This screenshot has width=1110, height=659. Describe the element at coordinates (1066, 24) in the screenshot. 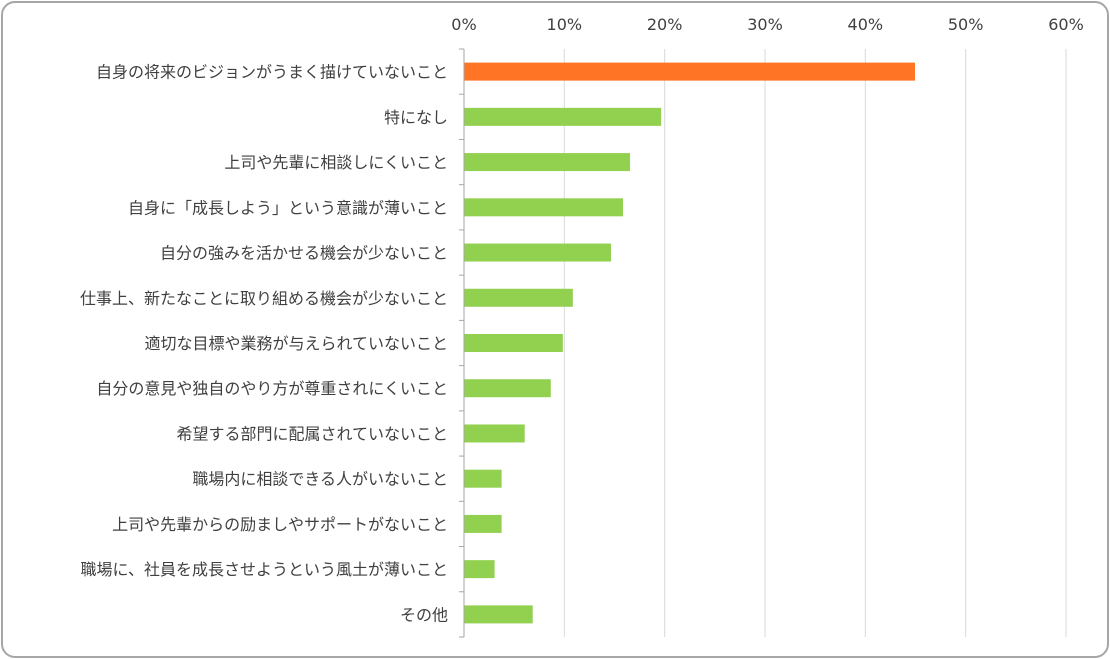

I see `tick-label: 60%` at that location.